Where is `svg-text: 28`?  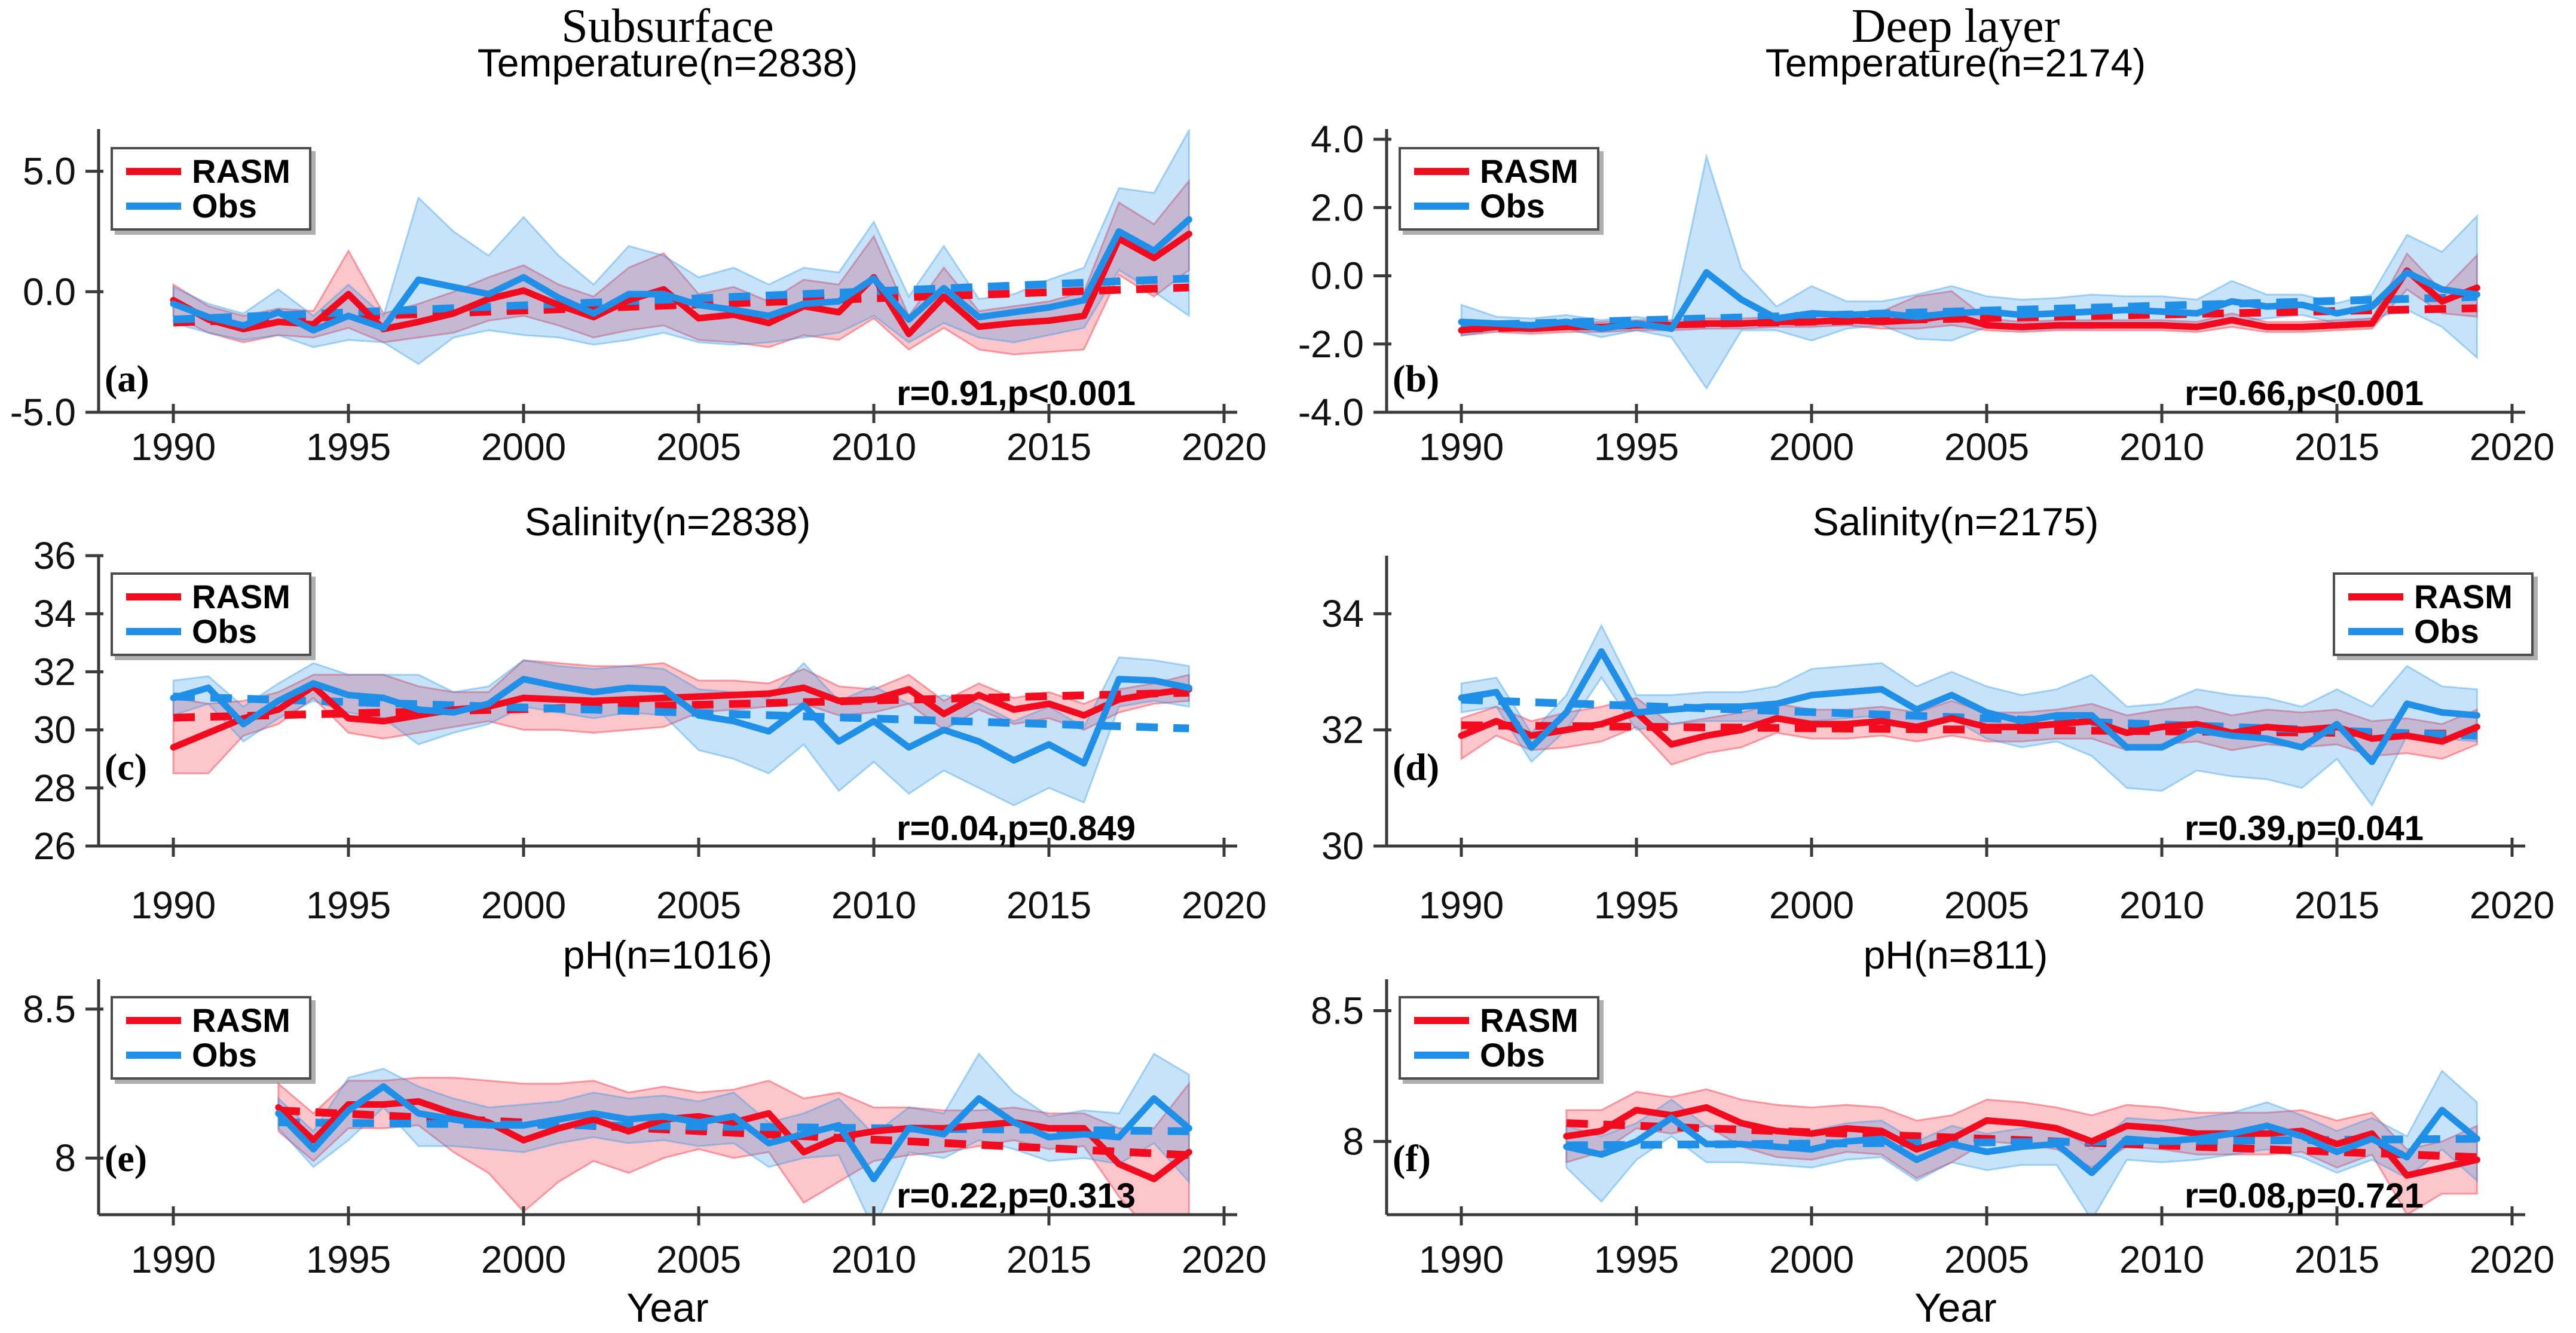 svg-text: 28 is located at coordinates (54, 788).